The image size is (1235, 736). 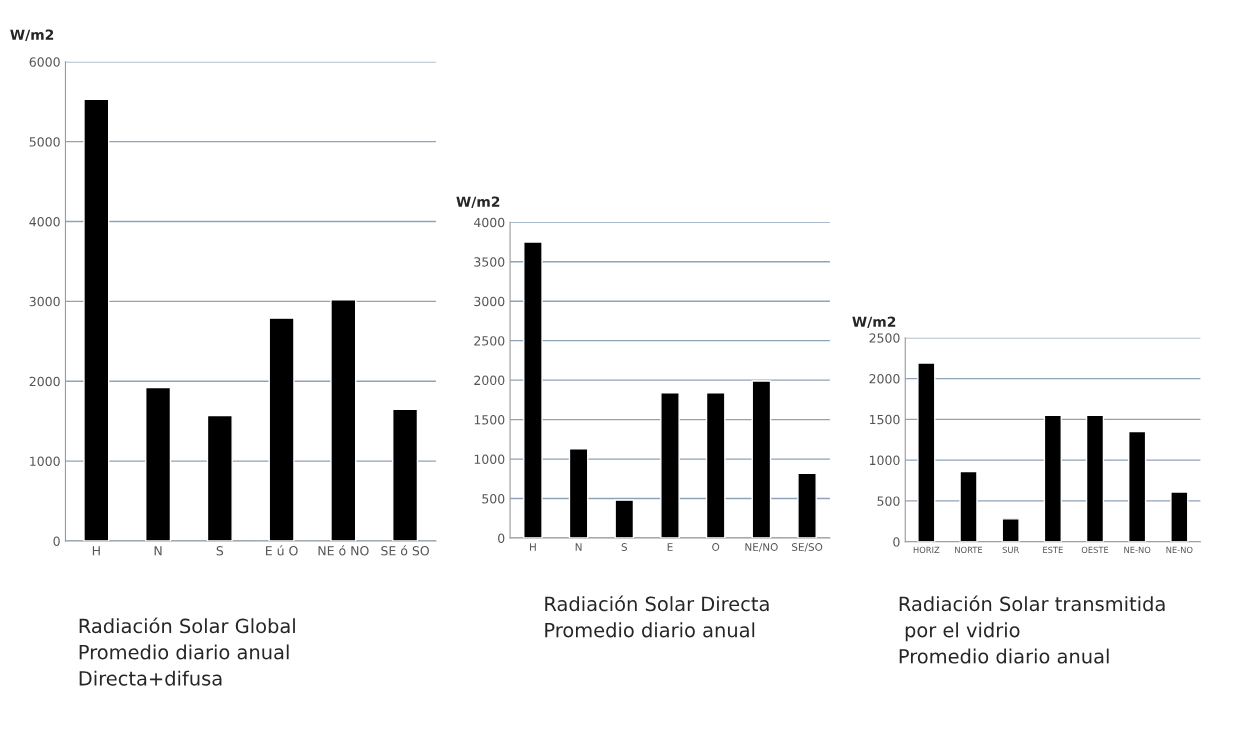 I want to click on x-tick-label: SE/SO, so click(x=807, y=547).